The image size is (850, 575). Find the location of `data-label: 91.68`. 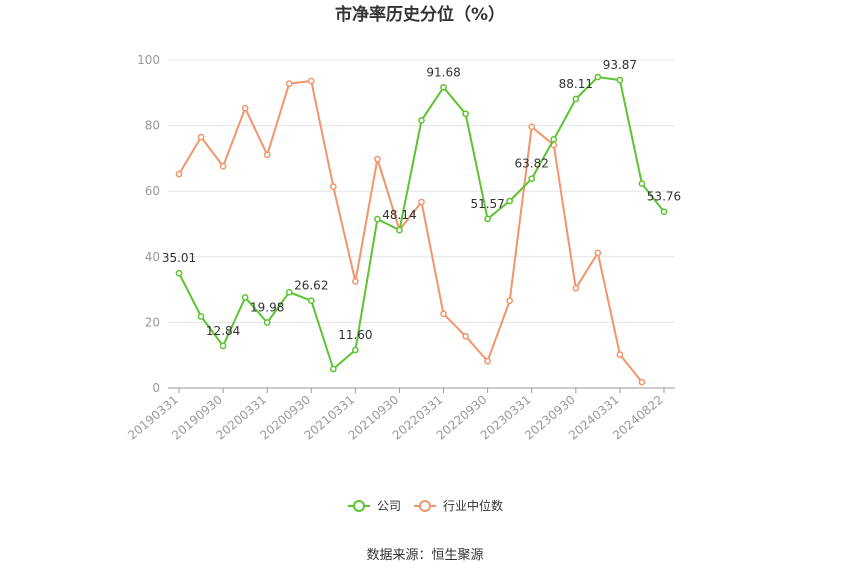

data-label: 91.68 is located at coordinates (443, 72).